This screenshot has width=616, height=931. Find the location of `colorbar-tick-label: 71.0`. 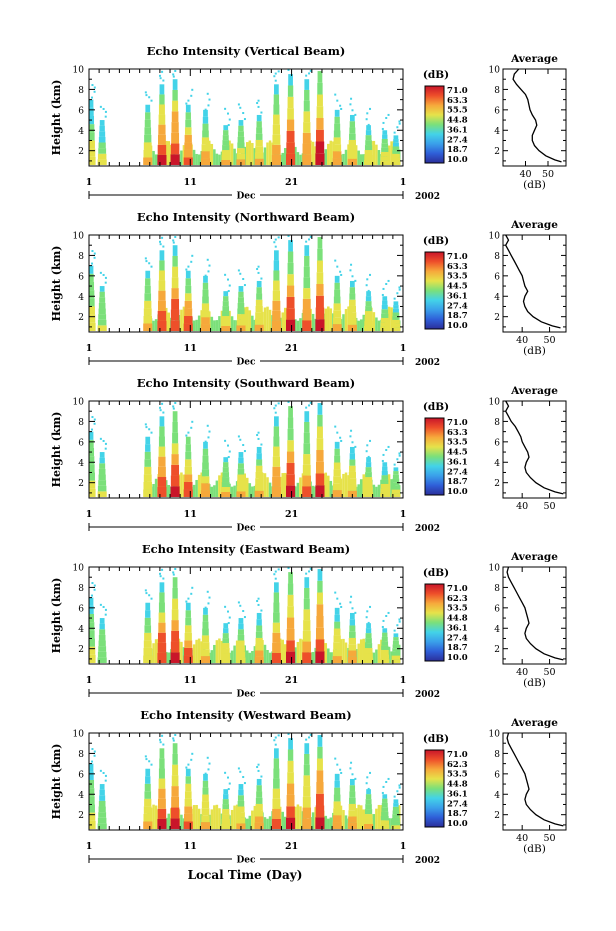

colorbar-tick-label: 71.0 is located at coordinates (457, 423).